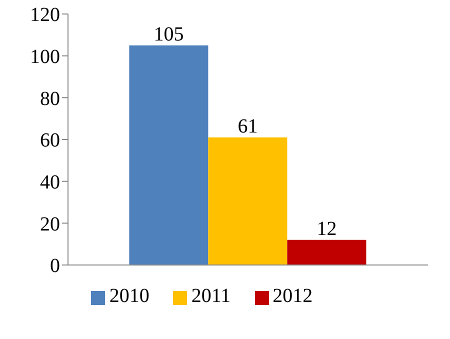 The height and width of the screenshot is (339, 450). Describe the element at coordinates (211, 296) in the screenshot. I see `legend-label: 2011` at that location.